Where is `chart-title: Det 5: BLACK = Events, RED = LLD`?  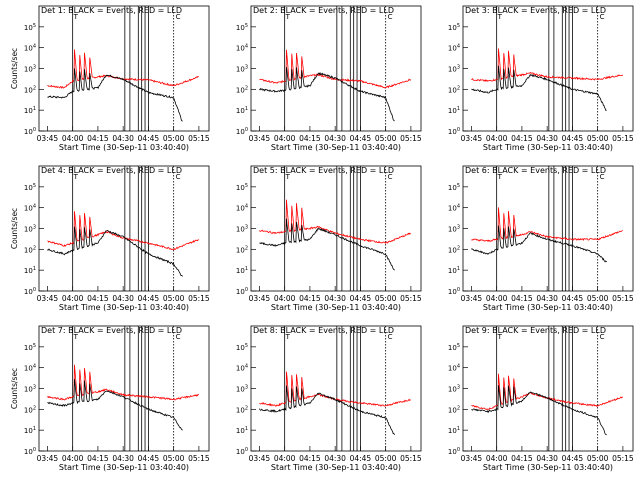 chart-title: Det 5: BLACK = Events, RED = LLD is located at coordinates (323, 170).